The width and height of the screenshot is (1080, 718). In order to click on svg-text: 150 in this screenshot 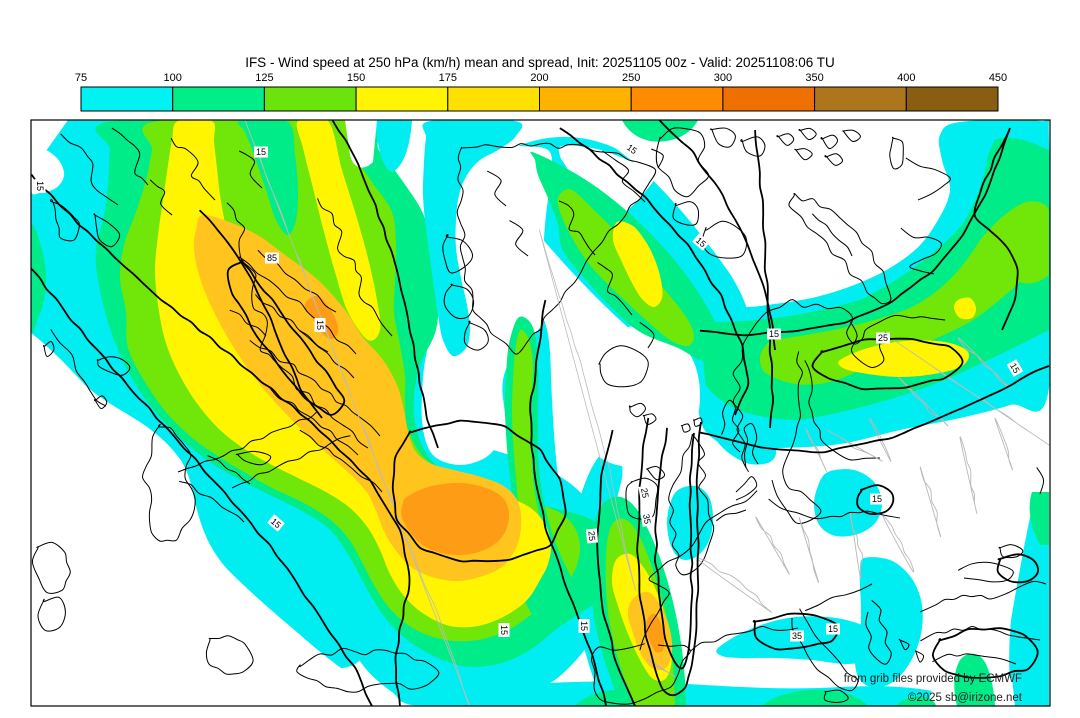, I will do `click(356, 78)`.